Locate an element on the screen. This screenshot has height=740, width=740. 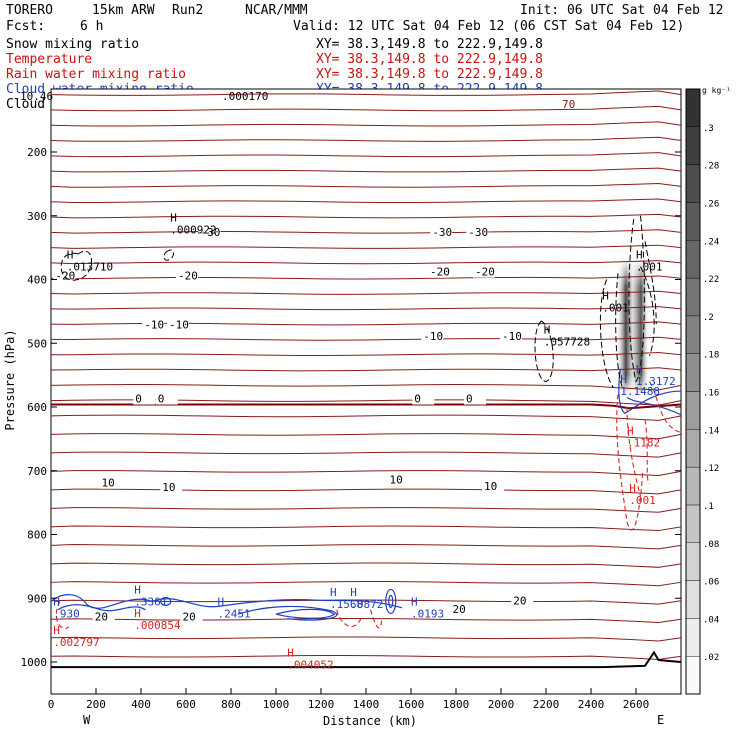
colorbar-tick: .1 is located at coordinates (708, 507).